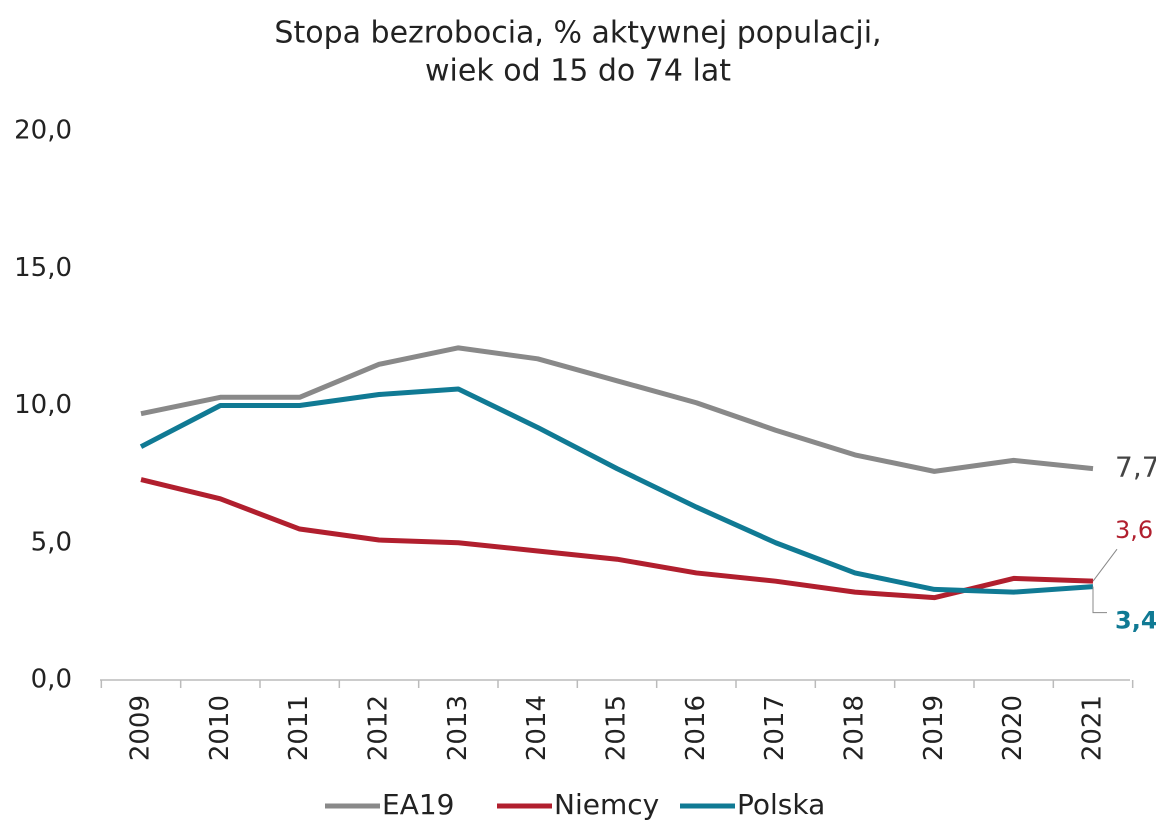  Describe the element at coordinates (578, 71) in the screenshot. I see `chart-title: wiek od 15 do 74 lat` at that location.